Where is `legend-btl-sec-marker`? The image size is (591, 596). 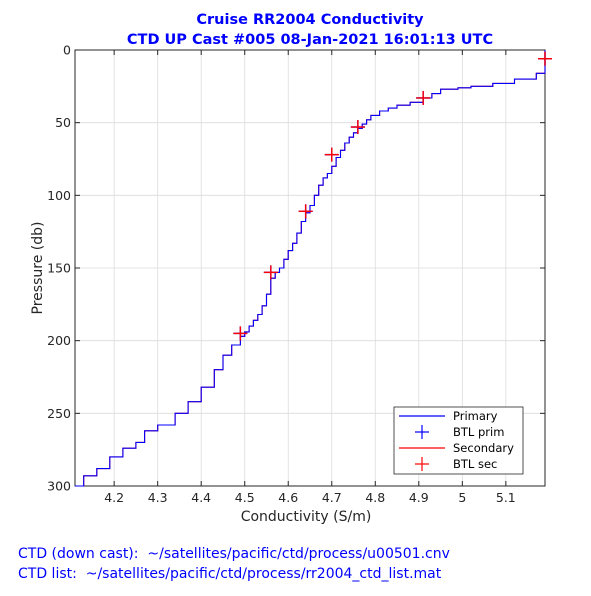
legend-btl-sec-marker is located at coordinates (422, 464).